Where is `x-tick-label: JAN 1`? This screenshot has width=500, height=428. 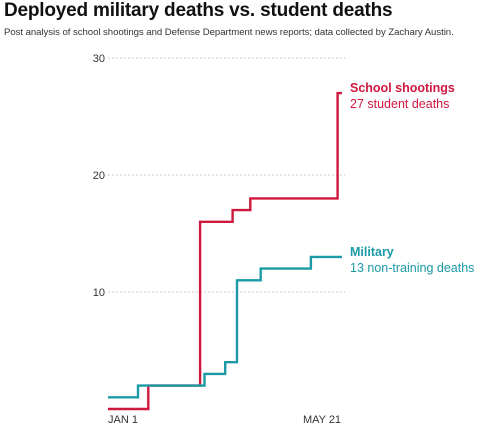 x-tick-label: JAN 1 is located at coordinates (123, 420).